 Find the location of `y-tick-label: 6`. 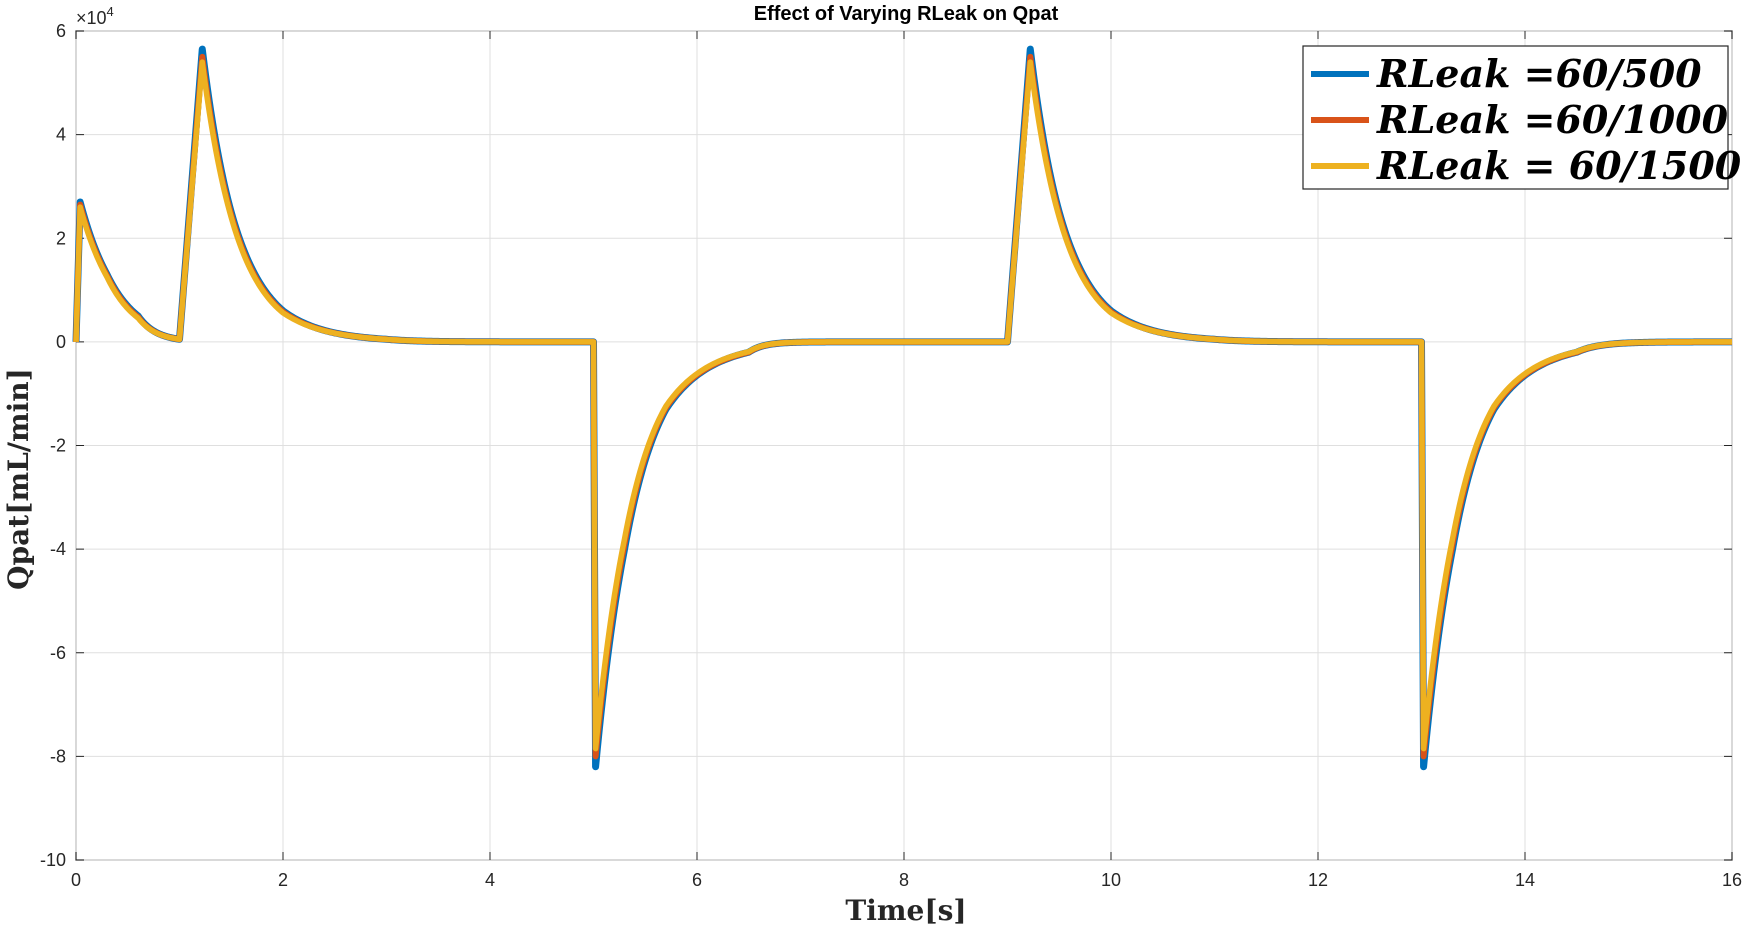

y-tick-label: 6 is located at coordinates (61, 31).